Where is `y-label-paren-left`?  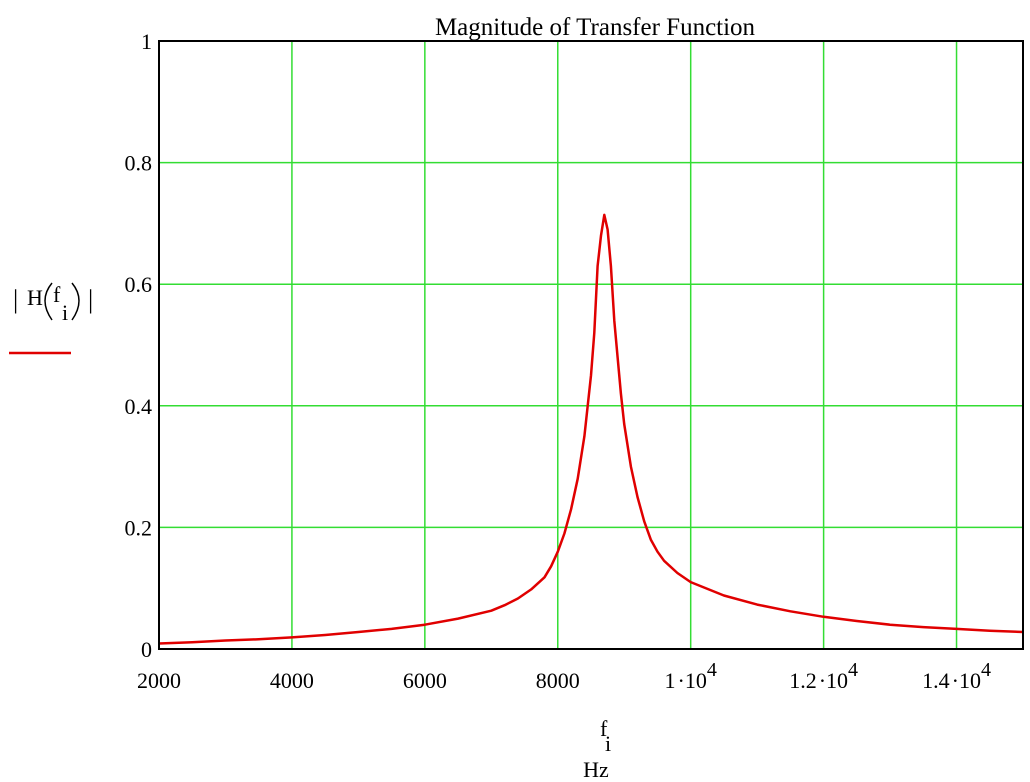
y-label-paren-left is located at coordinates (48, 301).